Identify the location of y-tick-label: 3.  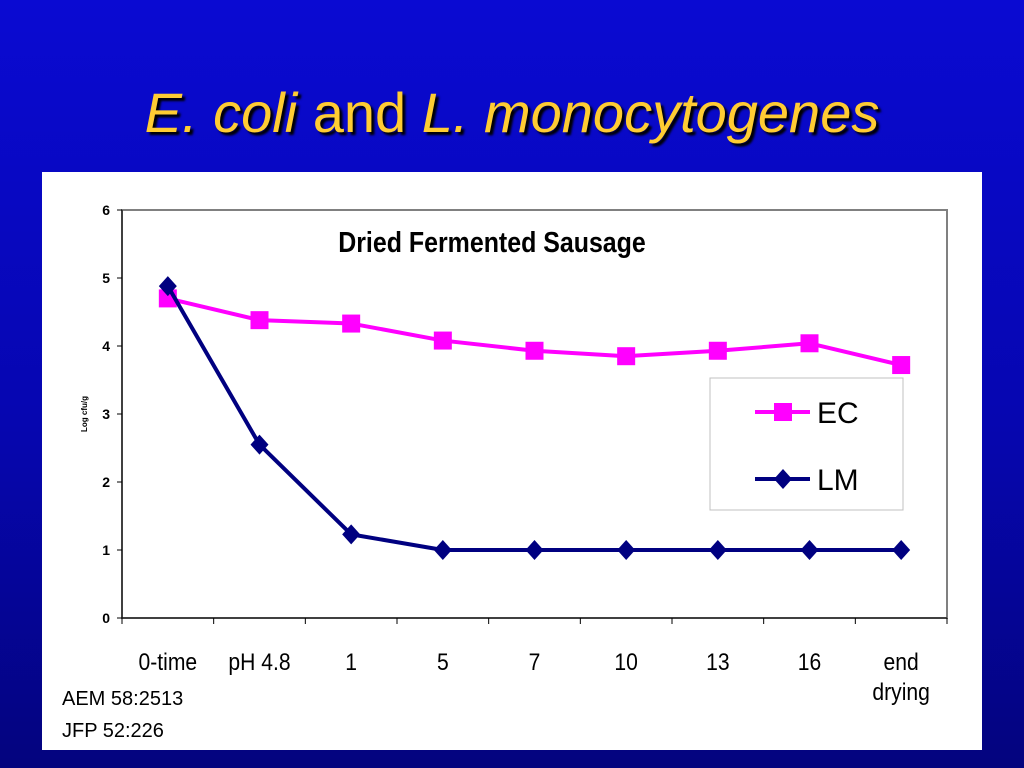
(106, 414).